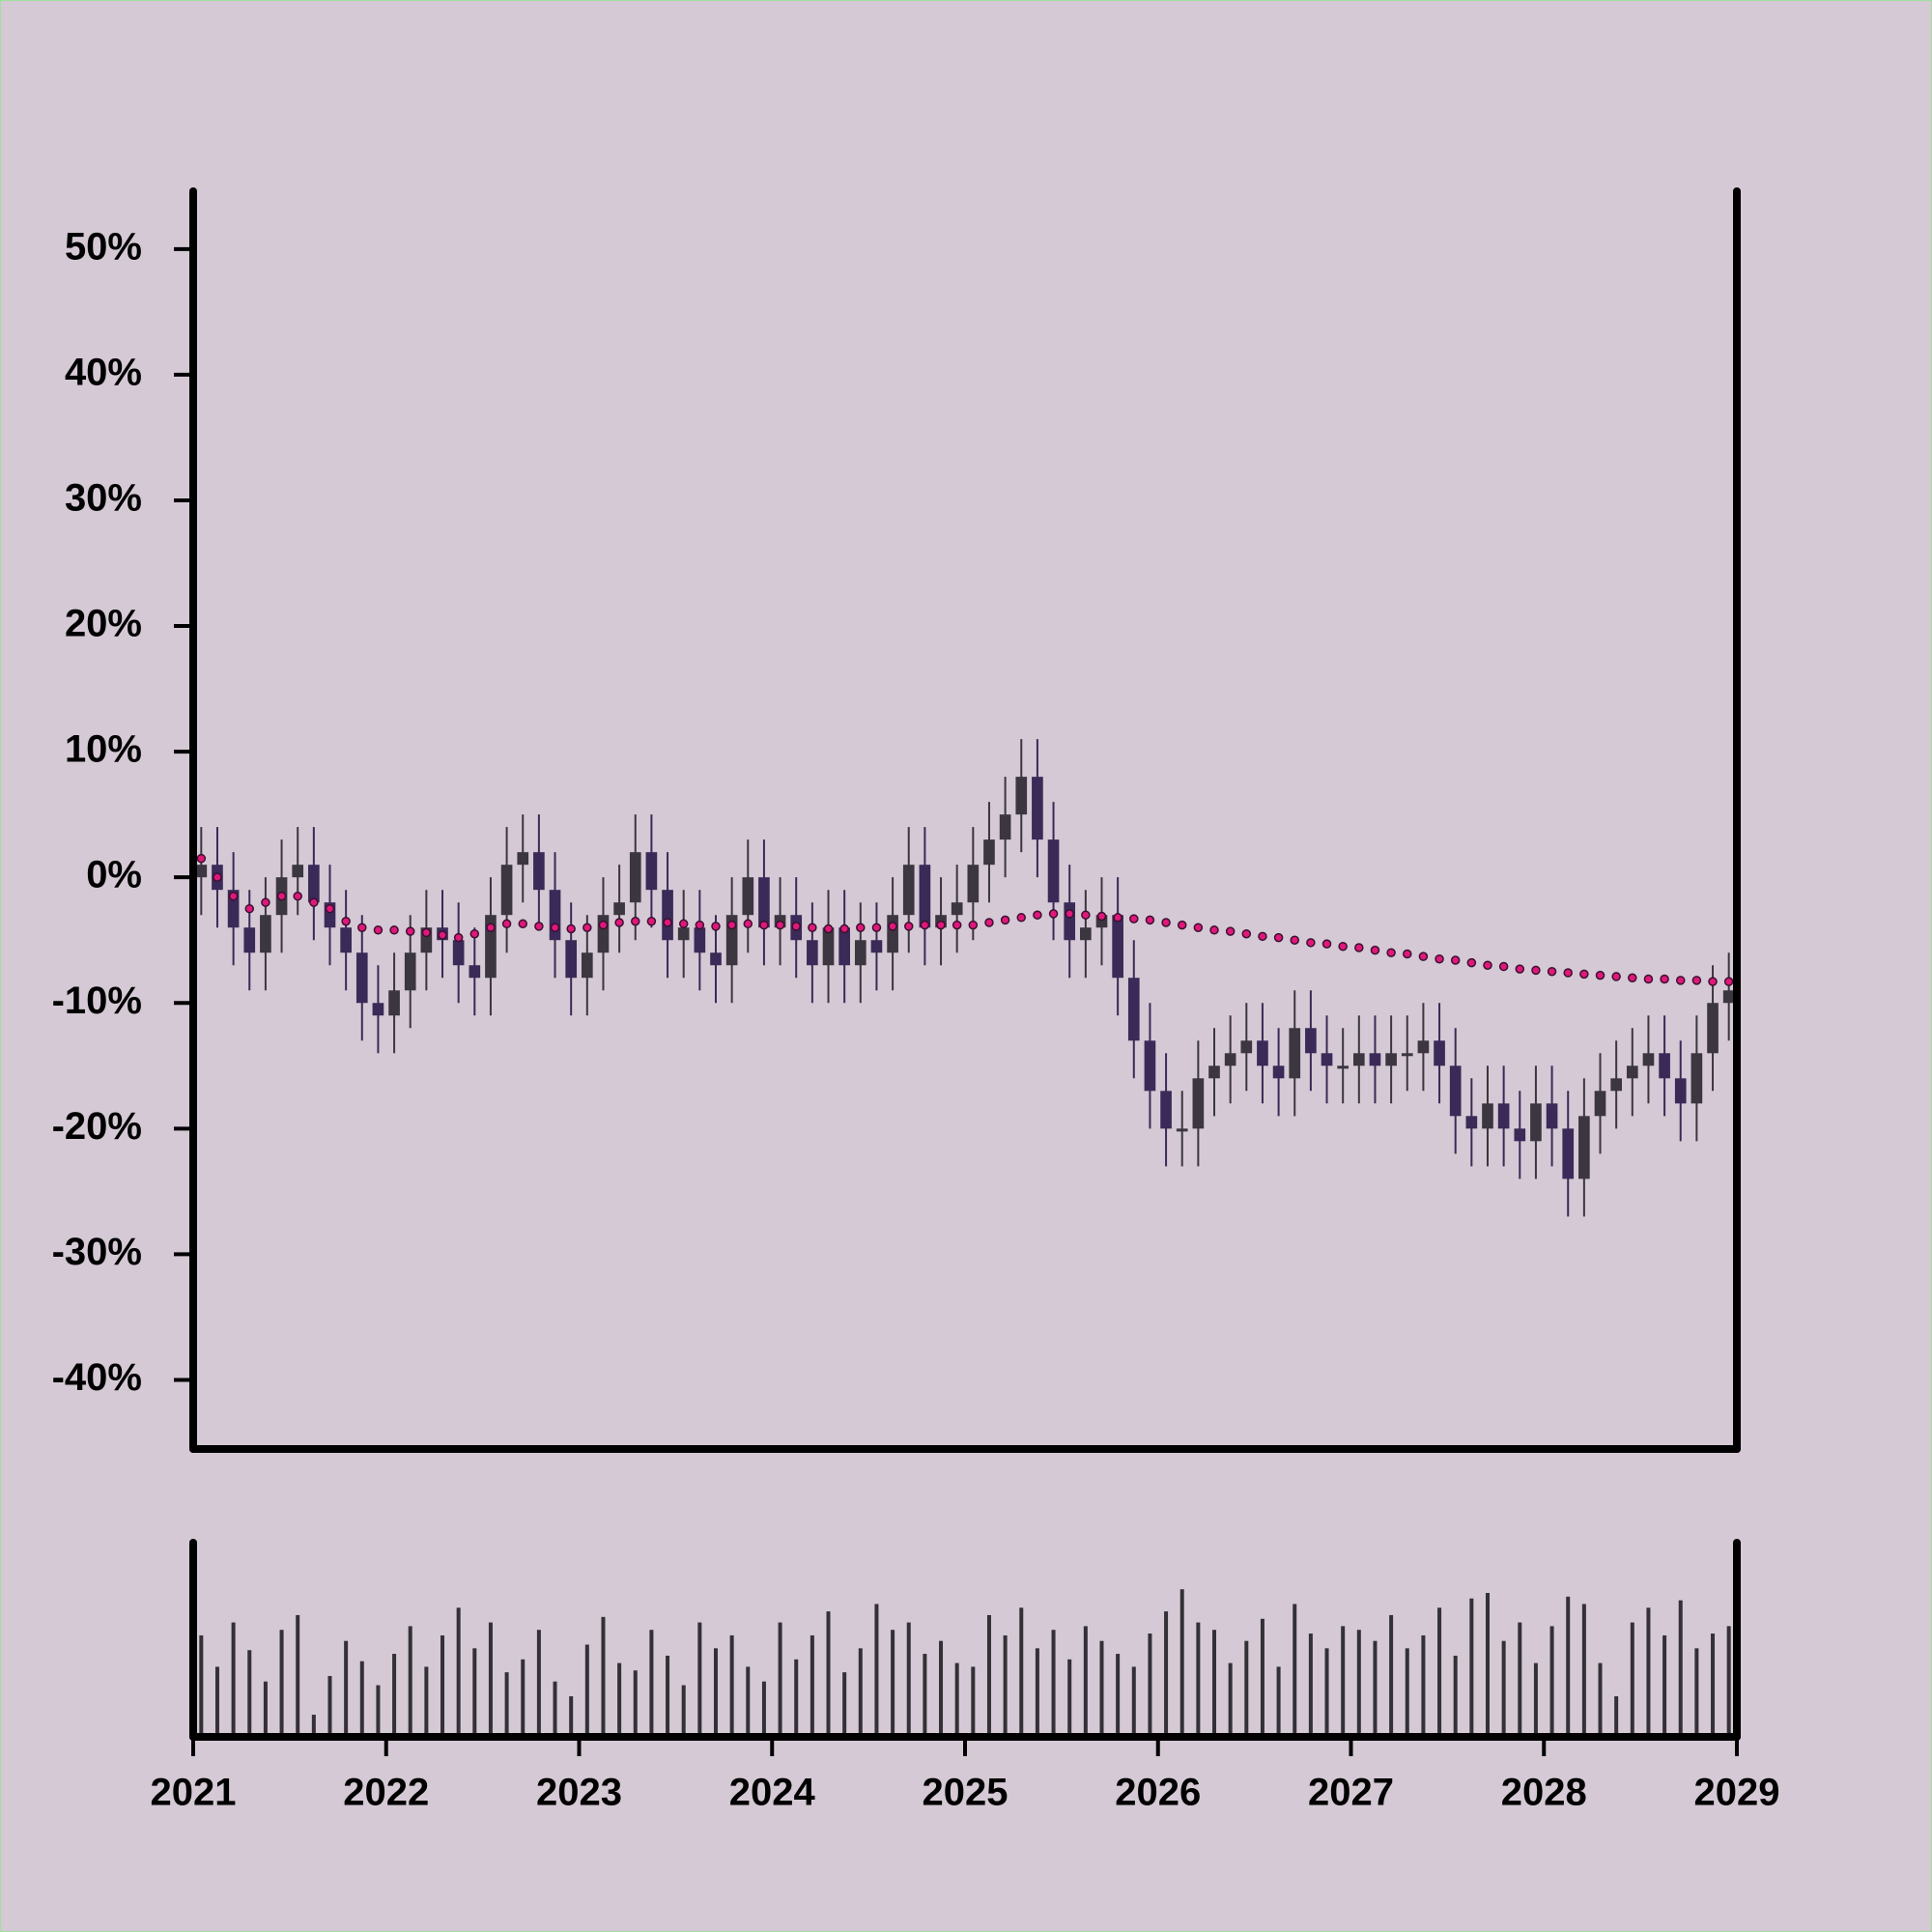 Image resolution: width=1932 pixels, height=1932 pixels. I want to click on x-tick-label: 2026, so click(1158, 1793).